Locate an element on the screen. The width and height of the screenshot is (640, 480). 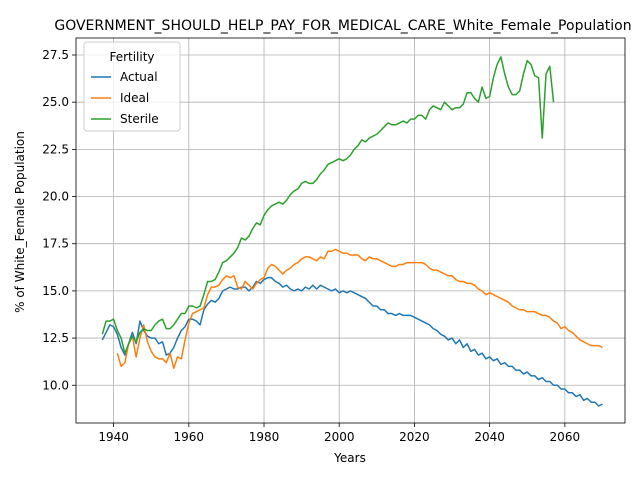
x-tick-label: 1960 is located at coordinates (189, 437).